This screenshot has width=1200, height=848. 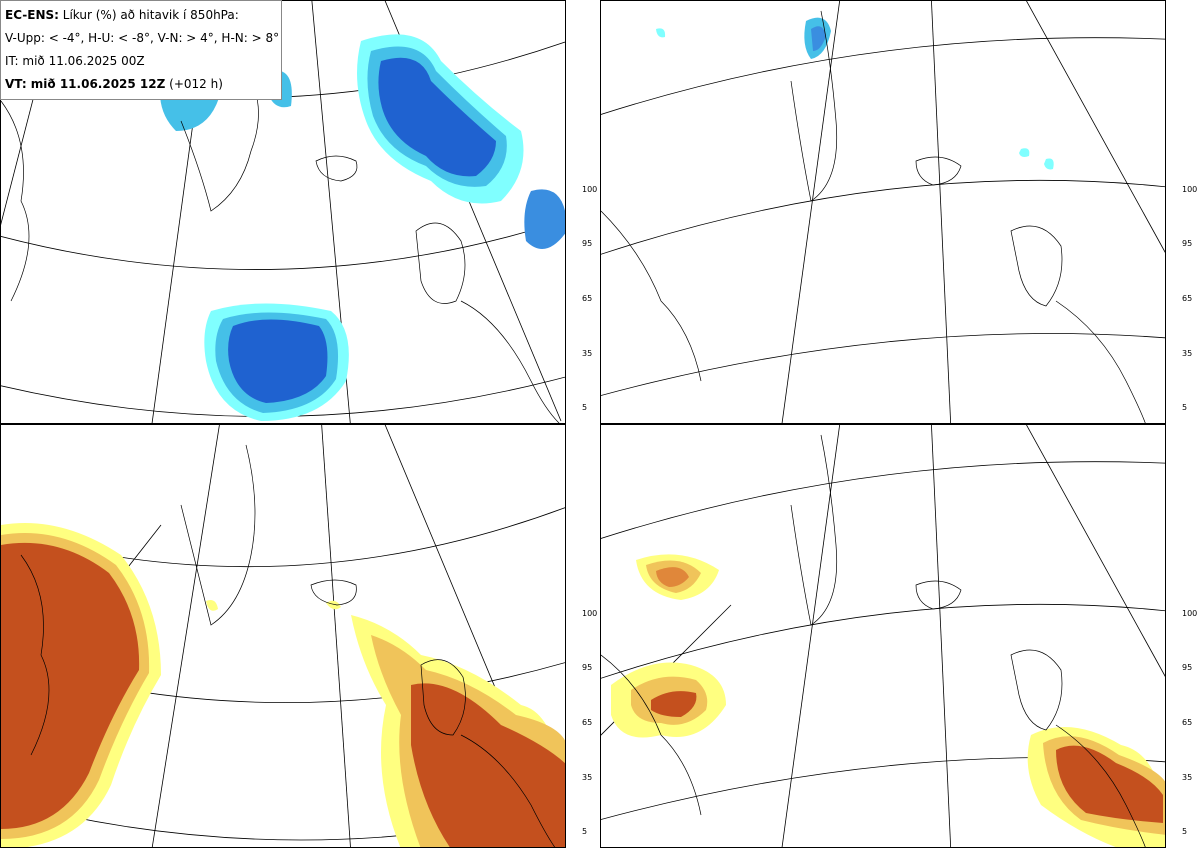 I want to click on title-line-4: VT: mið 11.06.2025 12Z (+012 h), so click(x=143, y=84).